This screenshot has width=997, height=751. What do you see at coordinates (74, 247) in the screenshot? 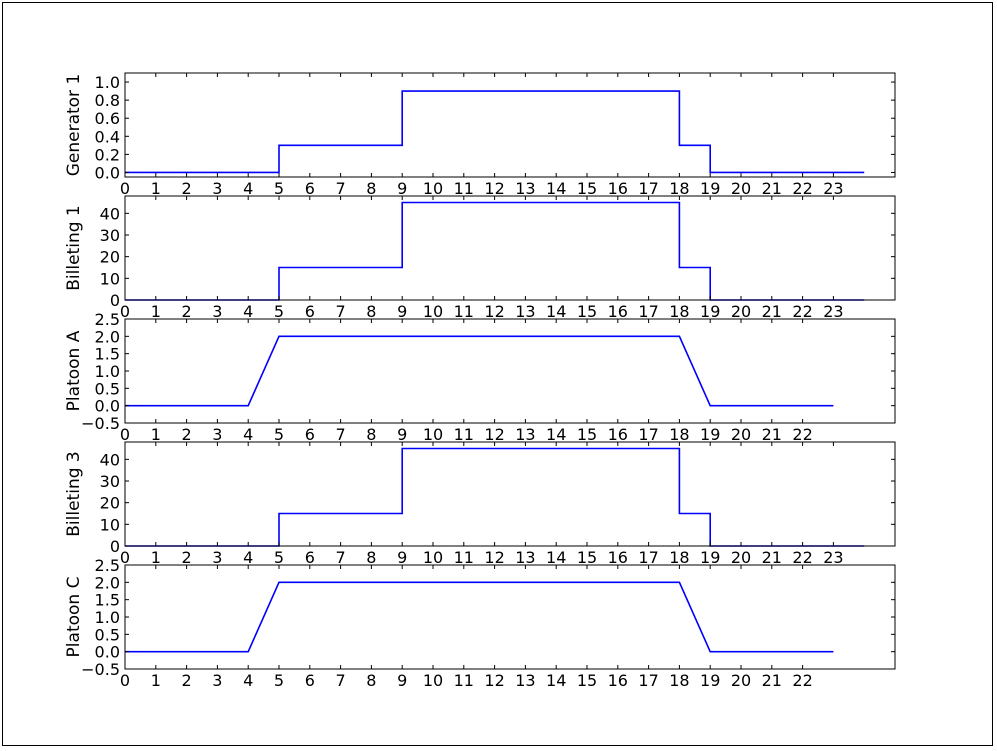
I see `subplot-2-ylabel: Billeting 1` at bounding box center [74, 247].